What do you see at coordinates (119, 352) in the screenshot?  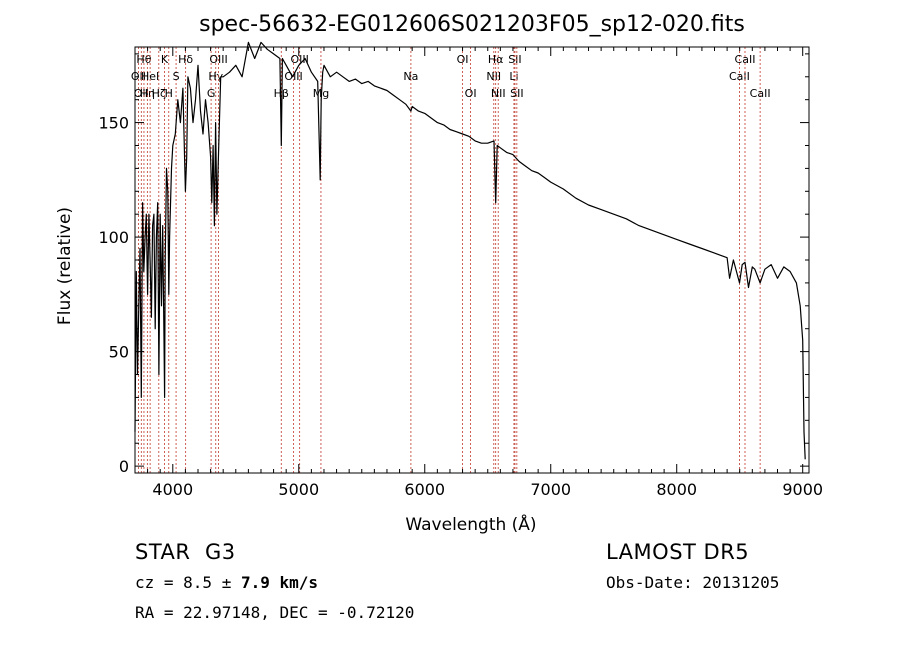 I see `y-tick-label: 50` at bounding box center [119, 352].